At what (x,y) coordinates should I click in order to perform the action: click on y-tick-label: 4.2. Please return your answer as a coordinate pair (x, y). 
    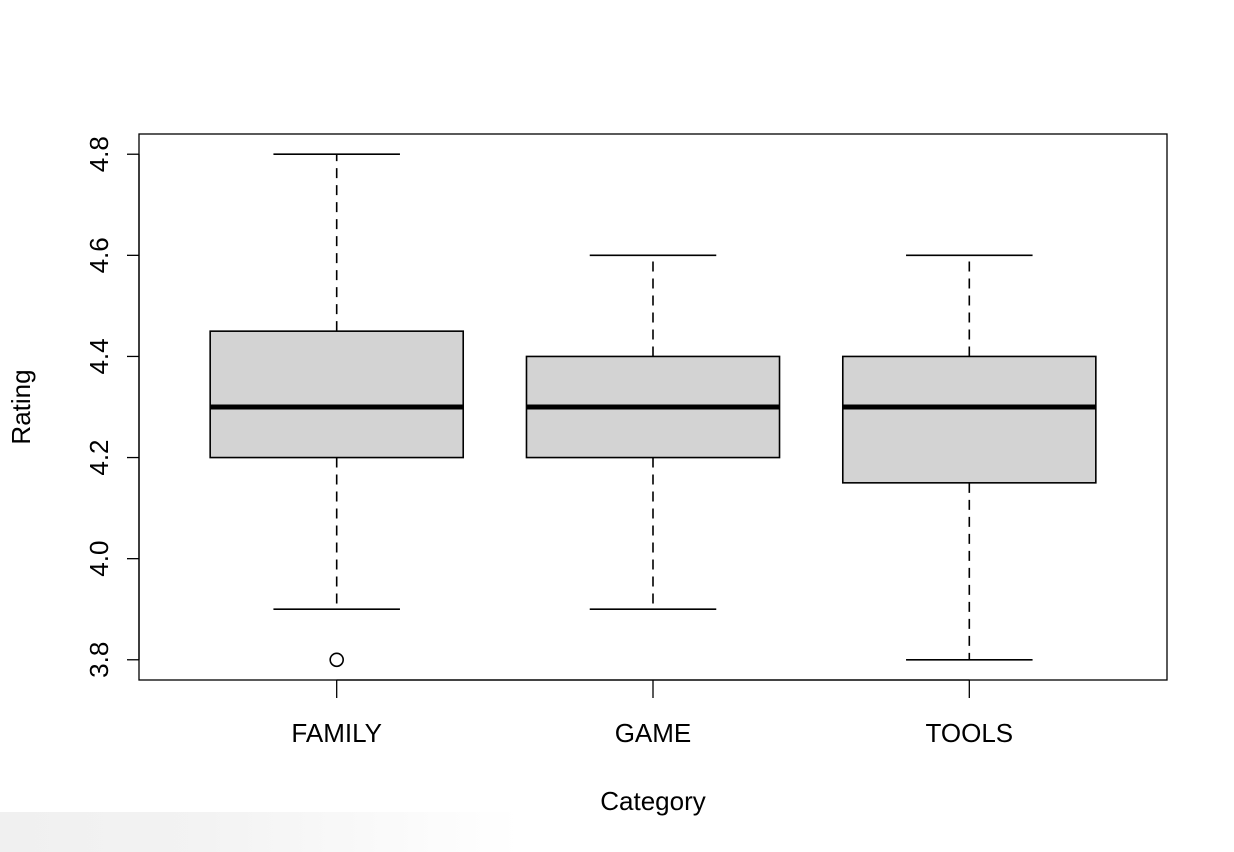
    Looking at the image, I should click on (99, 457).